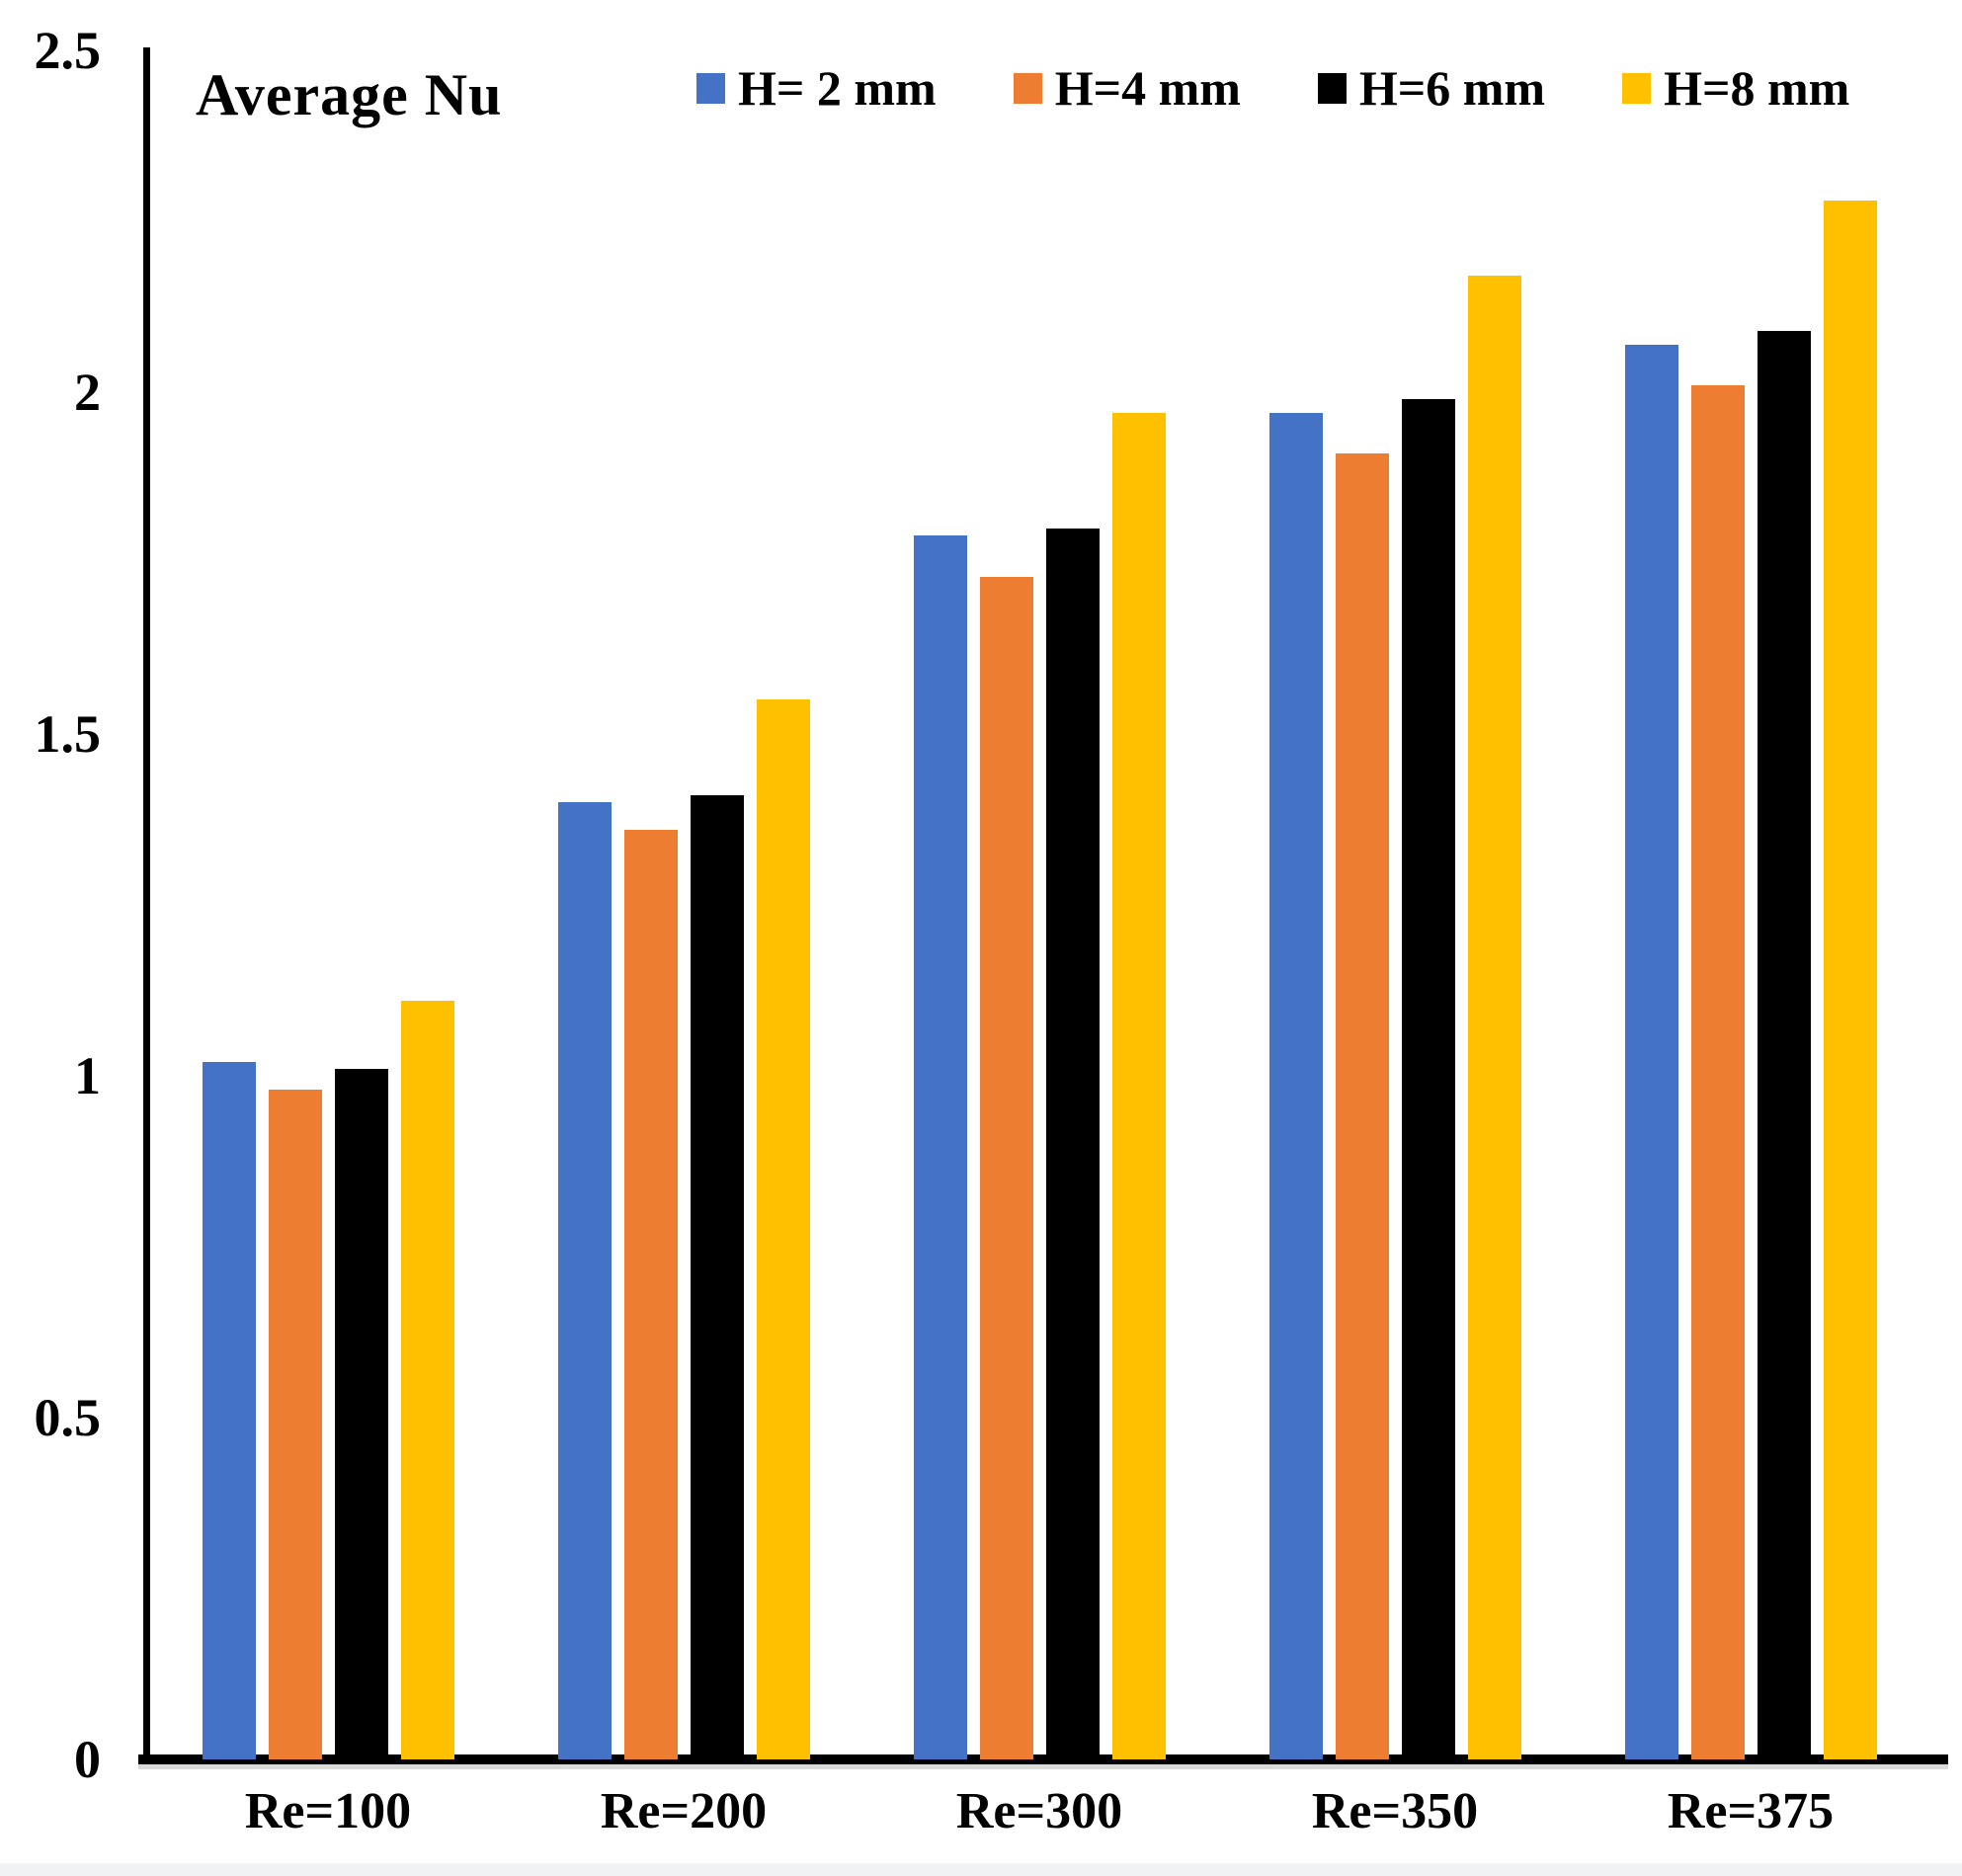  I want to click on legend-item-h-4-mm: H=4 mm, so click(1127, 88).